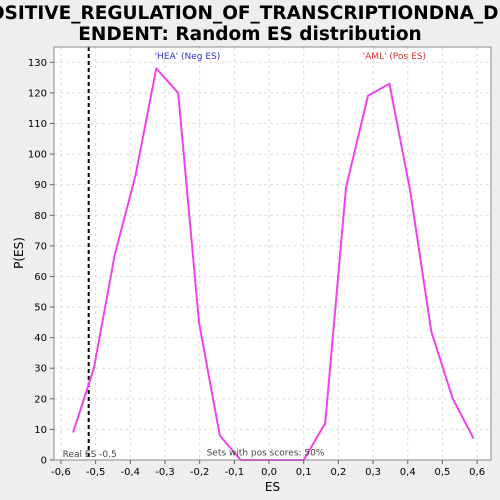  I want to click on x-tick-label: 0,1, so click(304, 472).